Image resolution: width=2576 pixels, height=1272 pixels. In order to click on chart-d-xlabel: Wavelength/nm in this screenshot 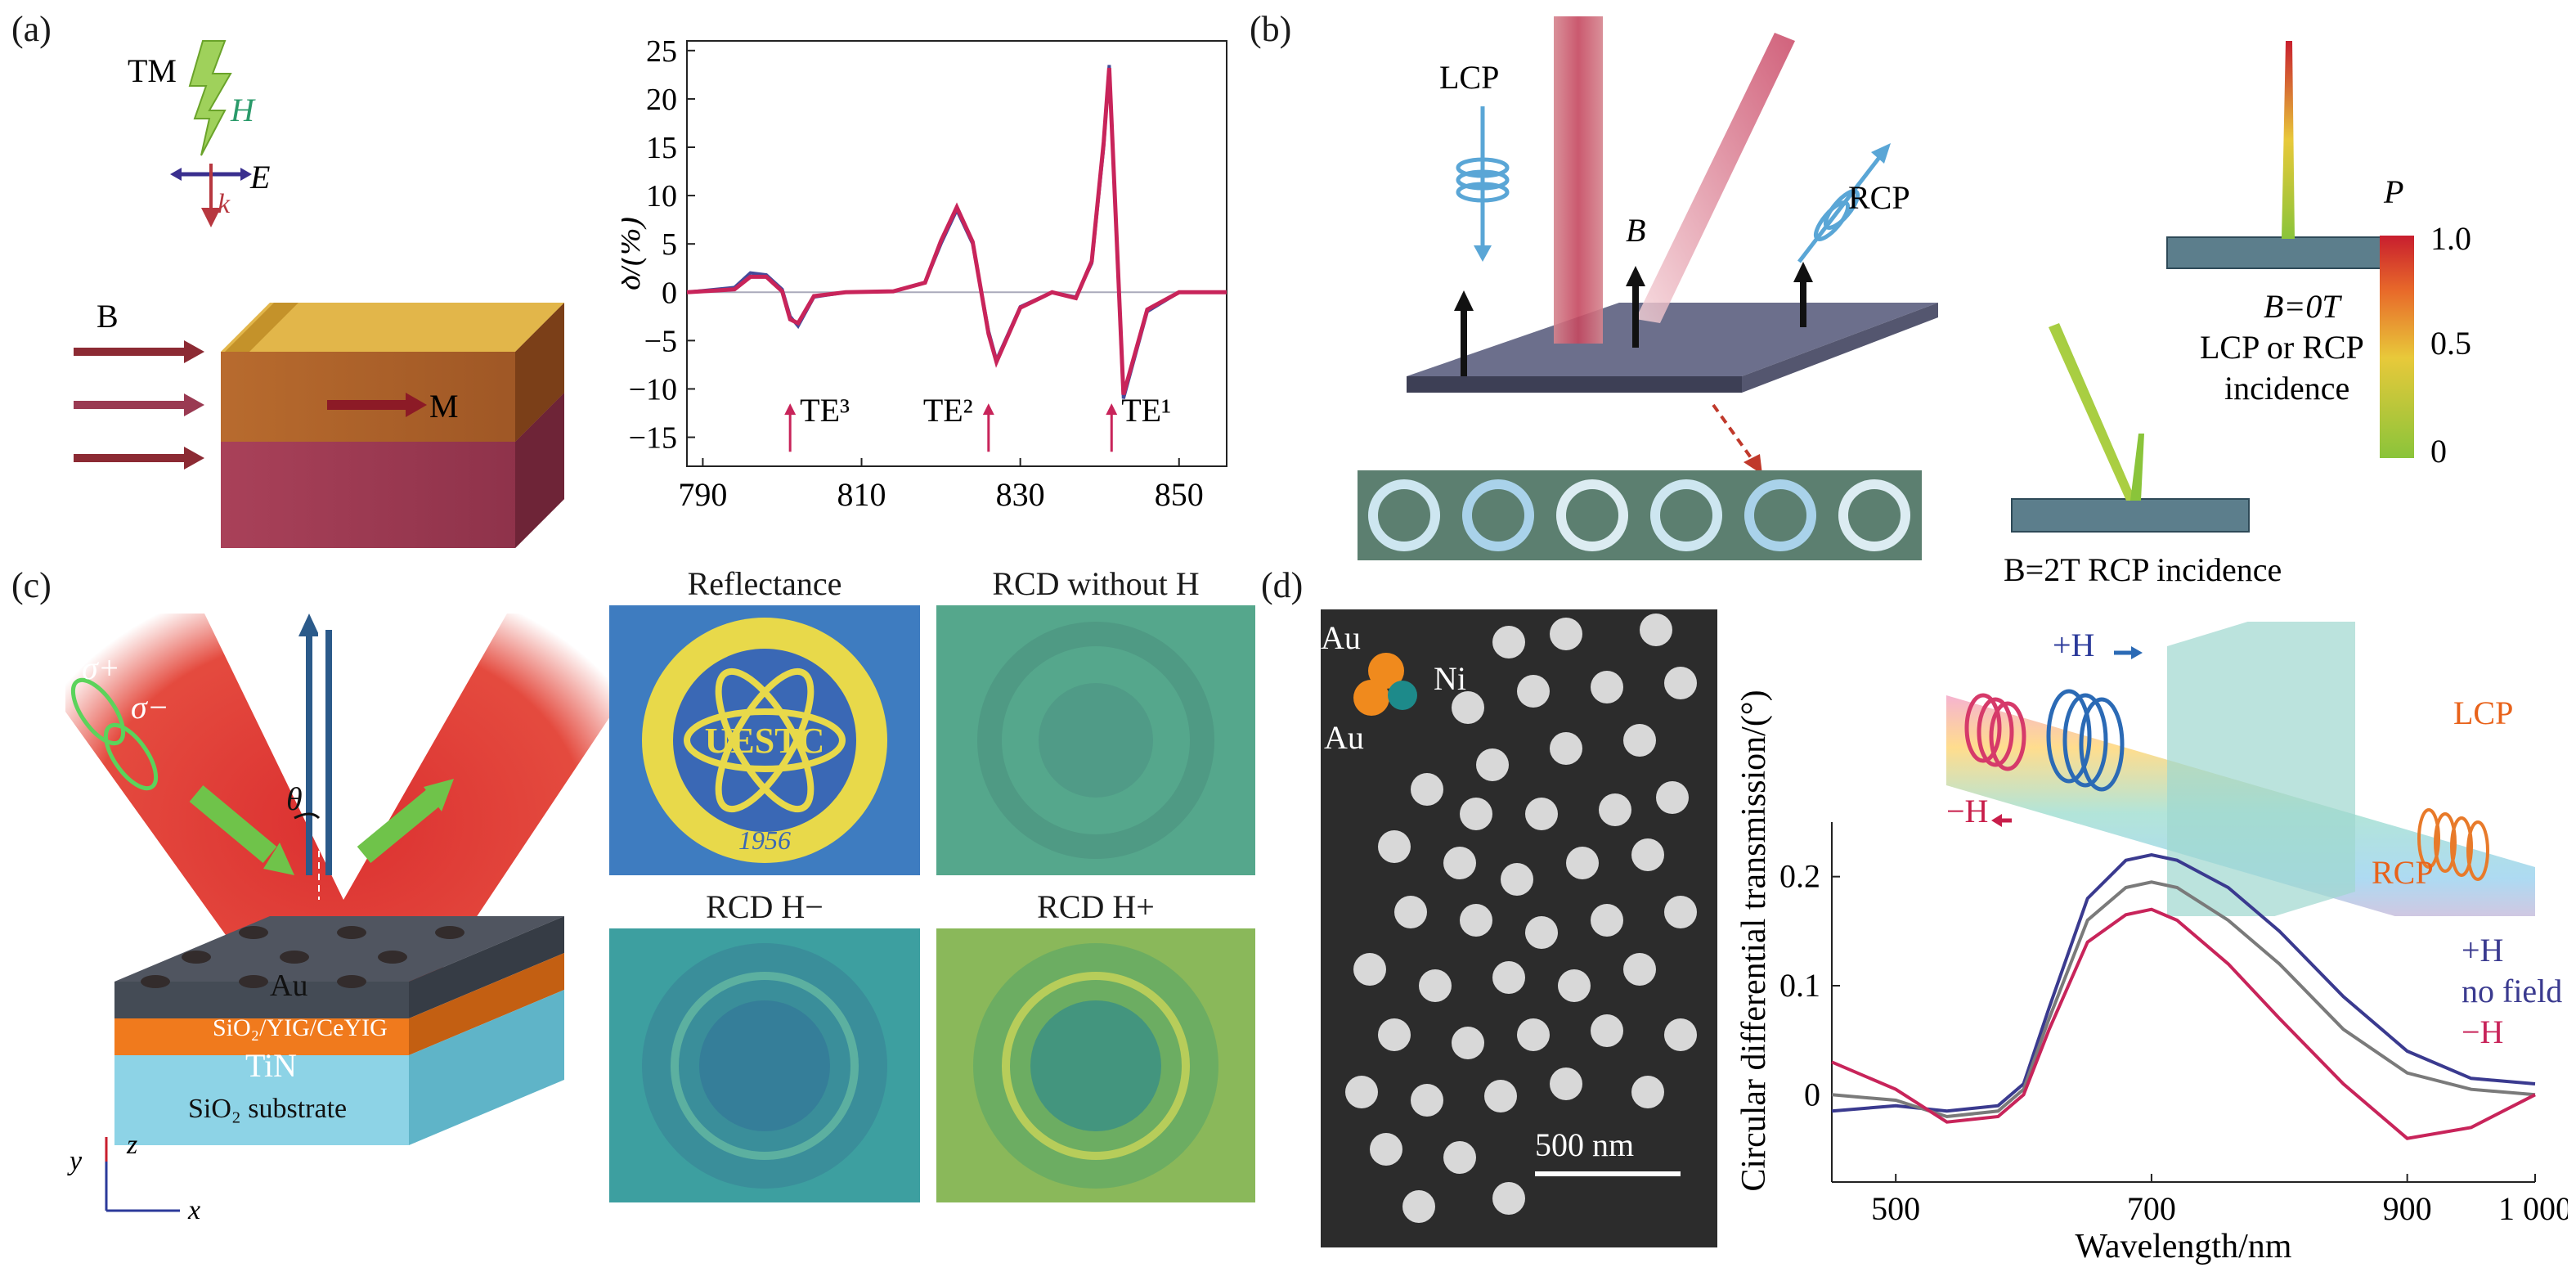, I will do `click(2184, 1246)`.